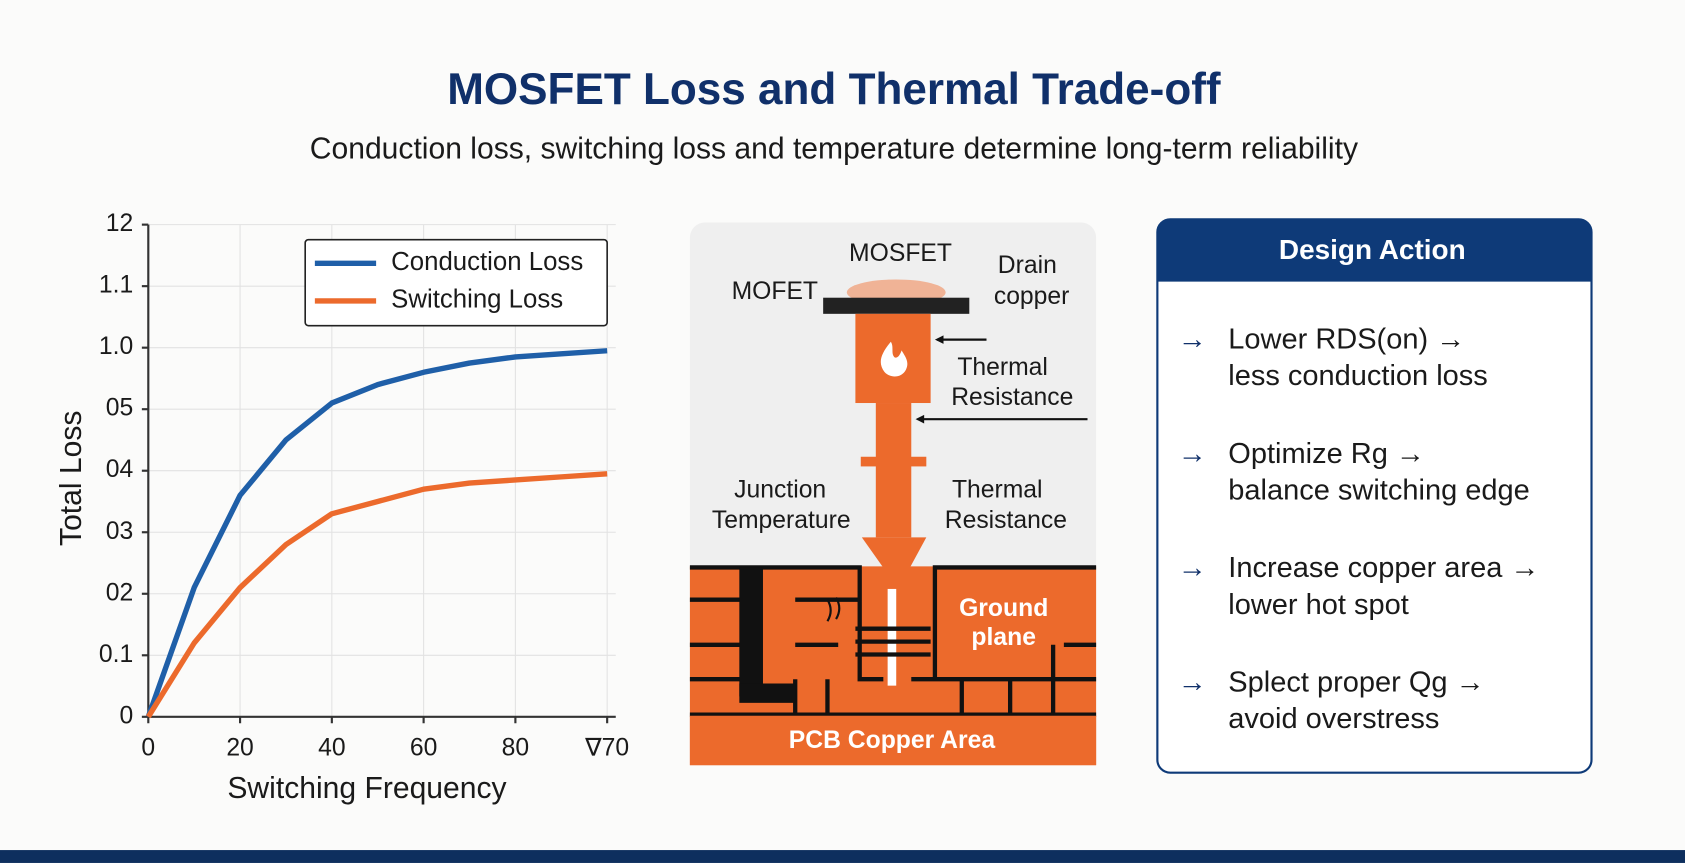 The height and width of the screenshot is (863, 1685). What do you see at coordinates (116, 654) in the screenshot?
I see `y-tick-label: 0.1` at bounding box center [116, 654].